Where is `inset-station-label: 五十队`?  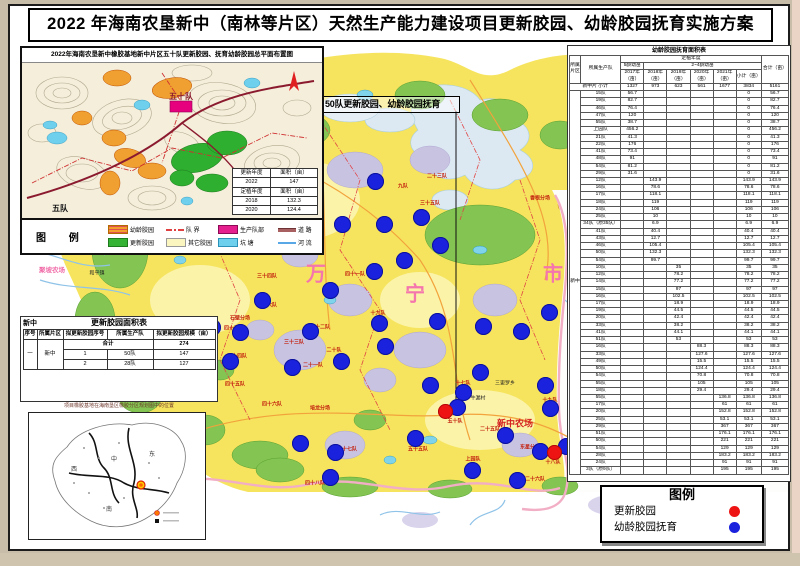 inset-station-label: 五十队 is located at coordinates (181, 96).